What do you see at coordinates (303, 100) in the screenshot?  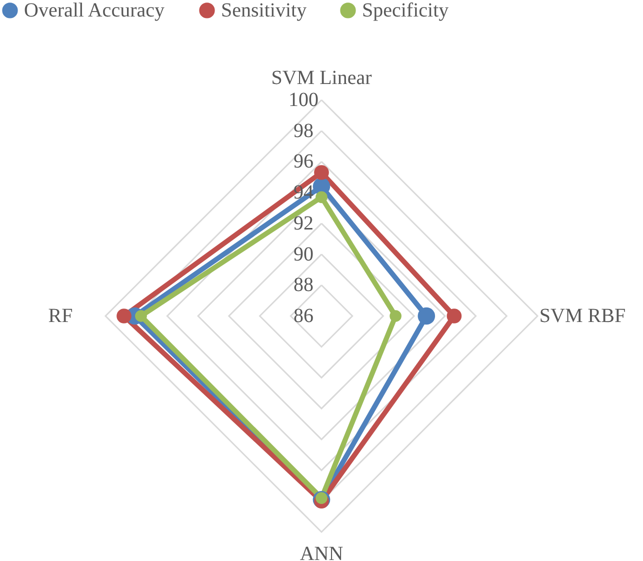 I see `y-tick-label: 100` at bounding box center [303, 100].